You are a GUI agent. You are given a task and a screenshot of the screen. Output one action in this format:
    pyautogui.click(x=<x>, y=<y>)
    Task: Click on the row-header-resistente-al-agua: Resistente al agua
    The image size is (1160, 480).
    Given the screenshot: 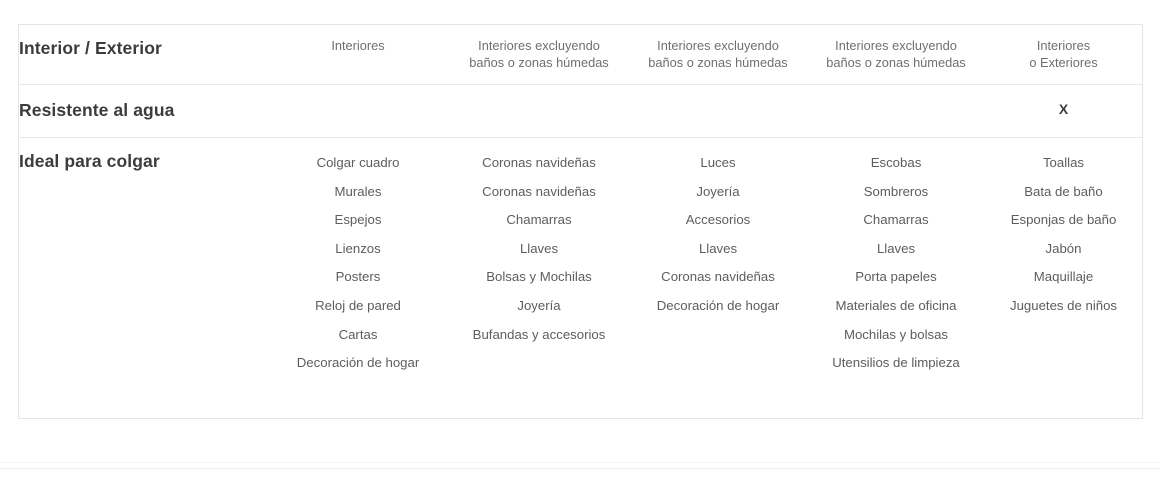 What is the action you would take?
    pyautogui.click(x=143, y=111)
    